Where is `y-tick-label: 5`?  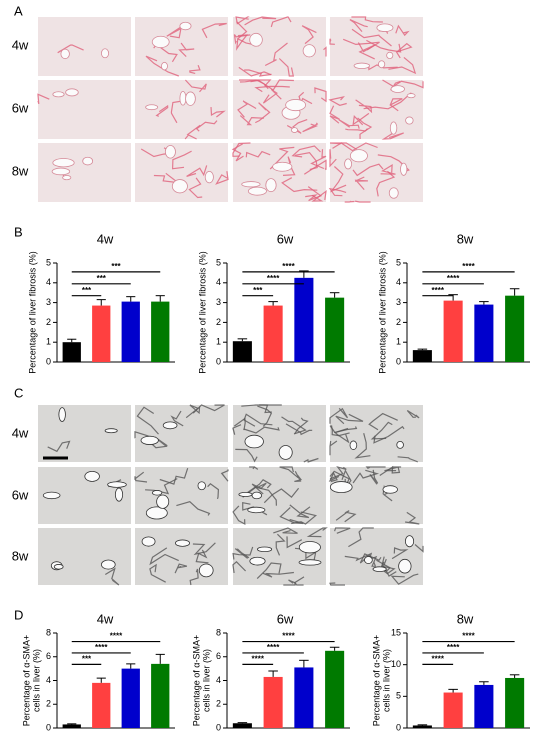 y-tick-label: 5 is located at coordinates (218, 262).